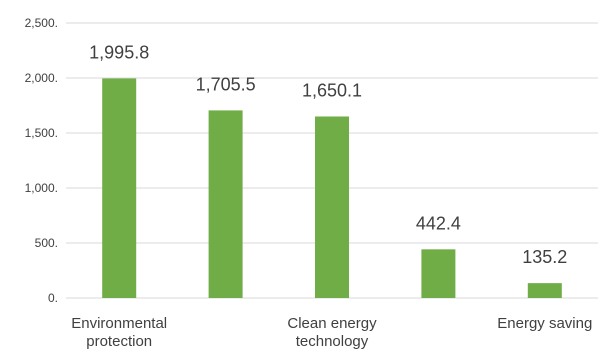 The width and height of the screenshot is (600, 350). What do you see at coordinates (332, 341) in the screenshot?
I see `category-label: technology` at bounding box center [332, 341].